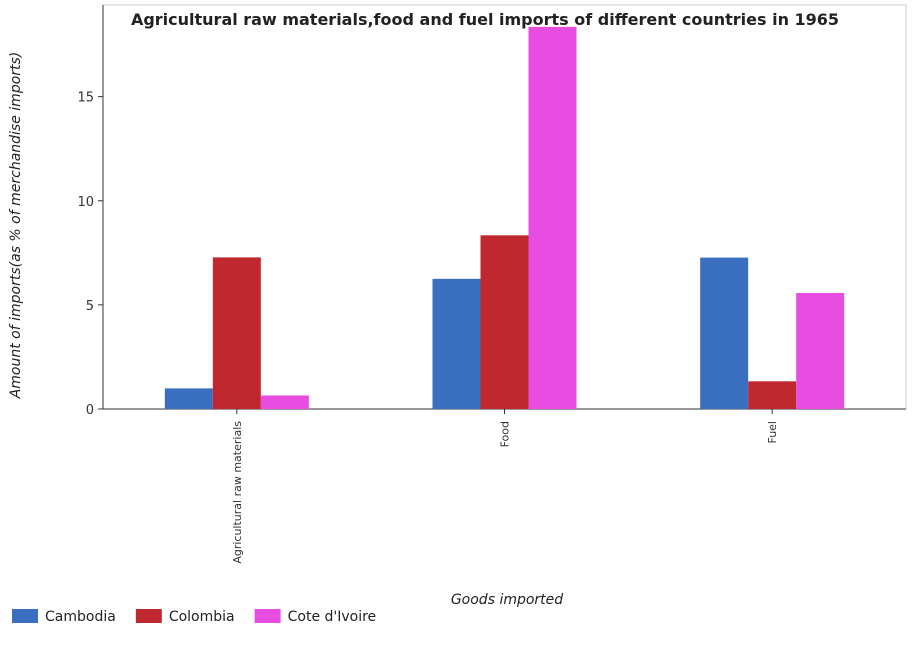 The height and width of the screenshot is (654, 912). Describe the element at coordinates (90, 410) in the screenshot. I see `y-tick-label: 0` at that location.